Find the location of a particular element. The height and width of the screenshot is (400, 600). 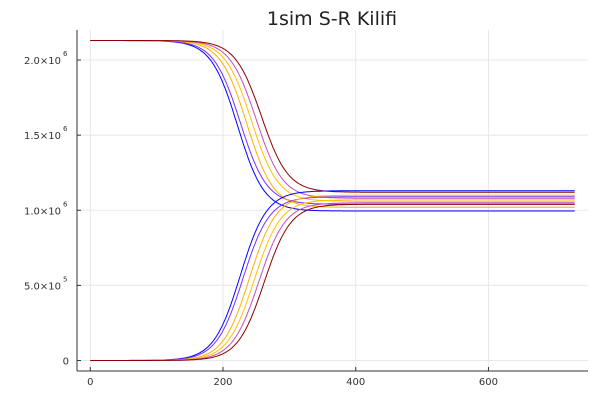

y-tick-label: 1.0×10 is located at coordinates (42, 211).